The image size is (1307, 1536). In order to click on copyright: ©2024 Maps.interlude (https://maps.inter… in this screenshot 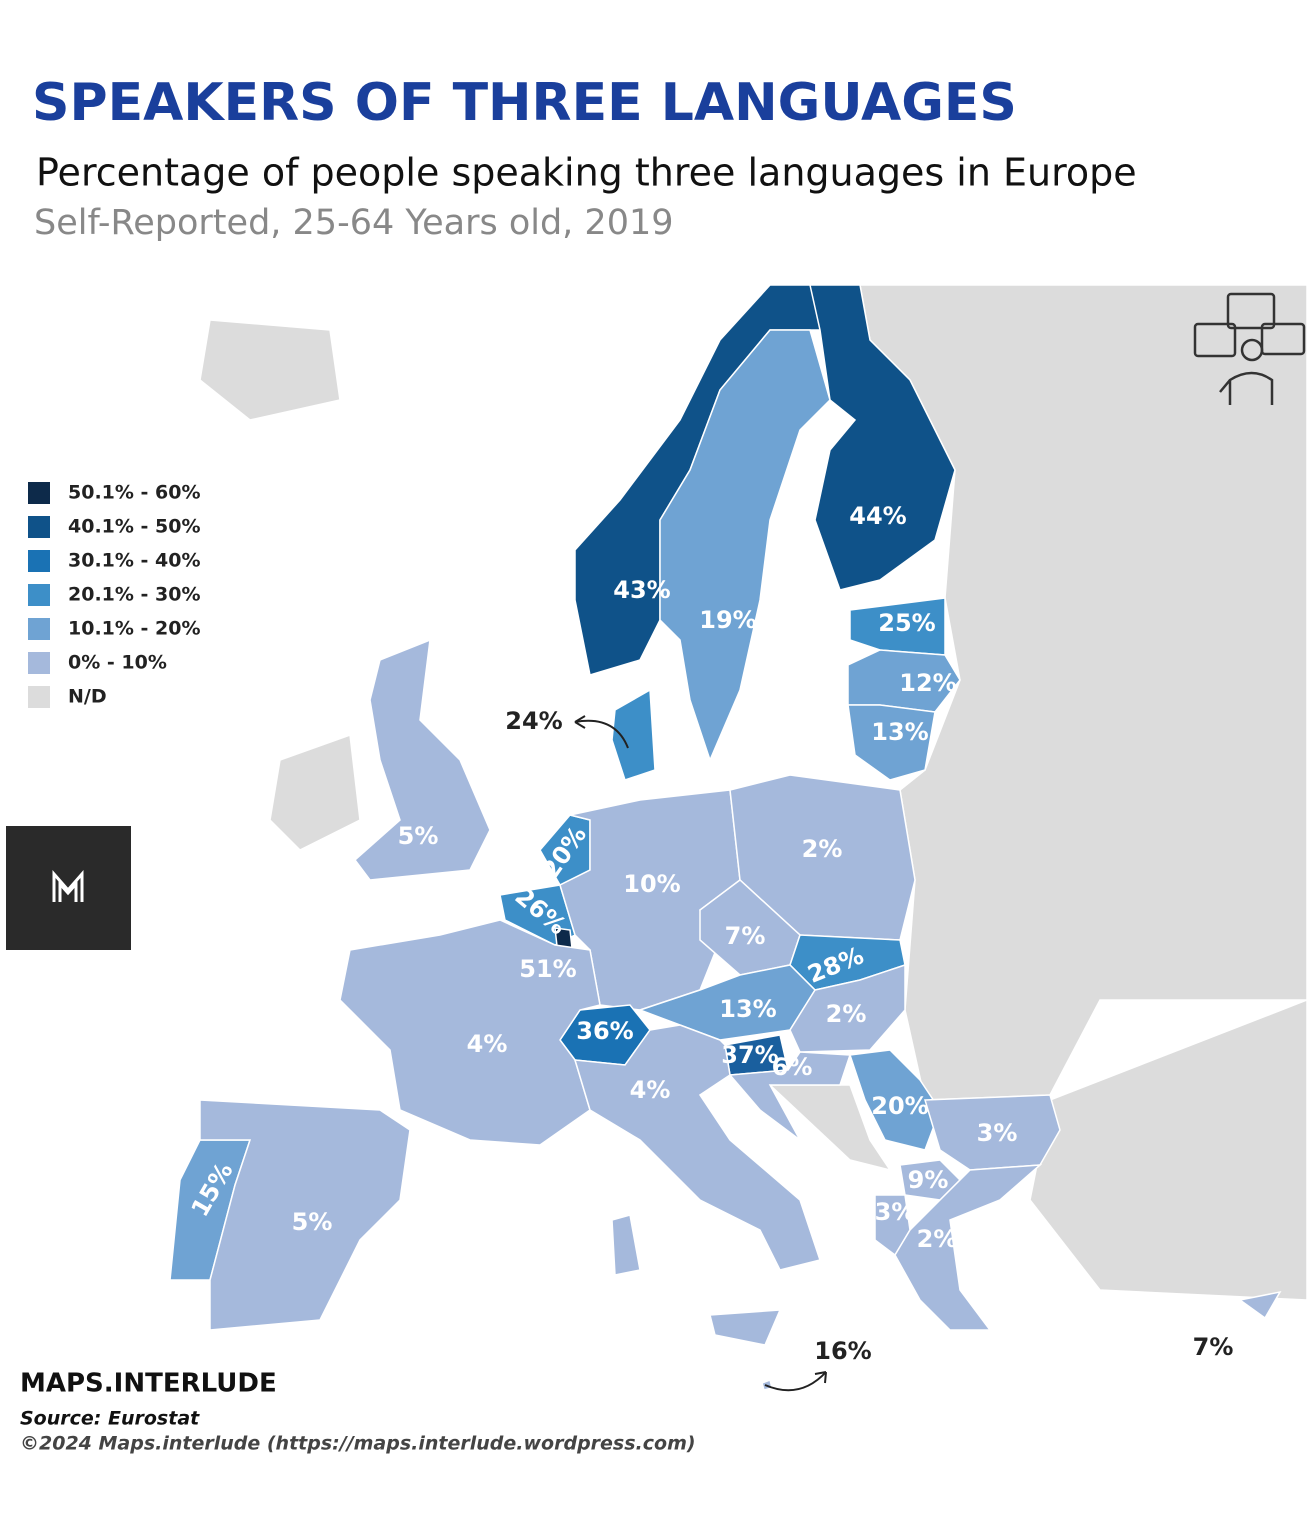, I will do `click(358, 1444)`.